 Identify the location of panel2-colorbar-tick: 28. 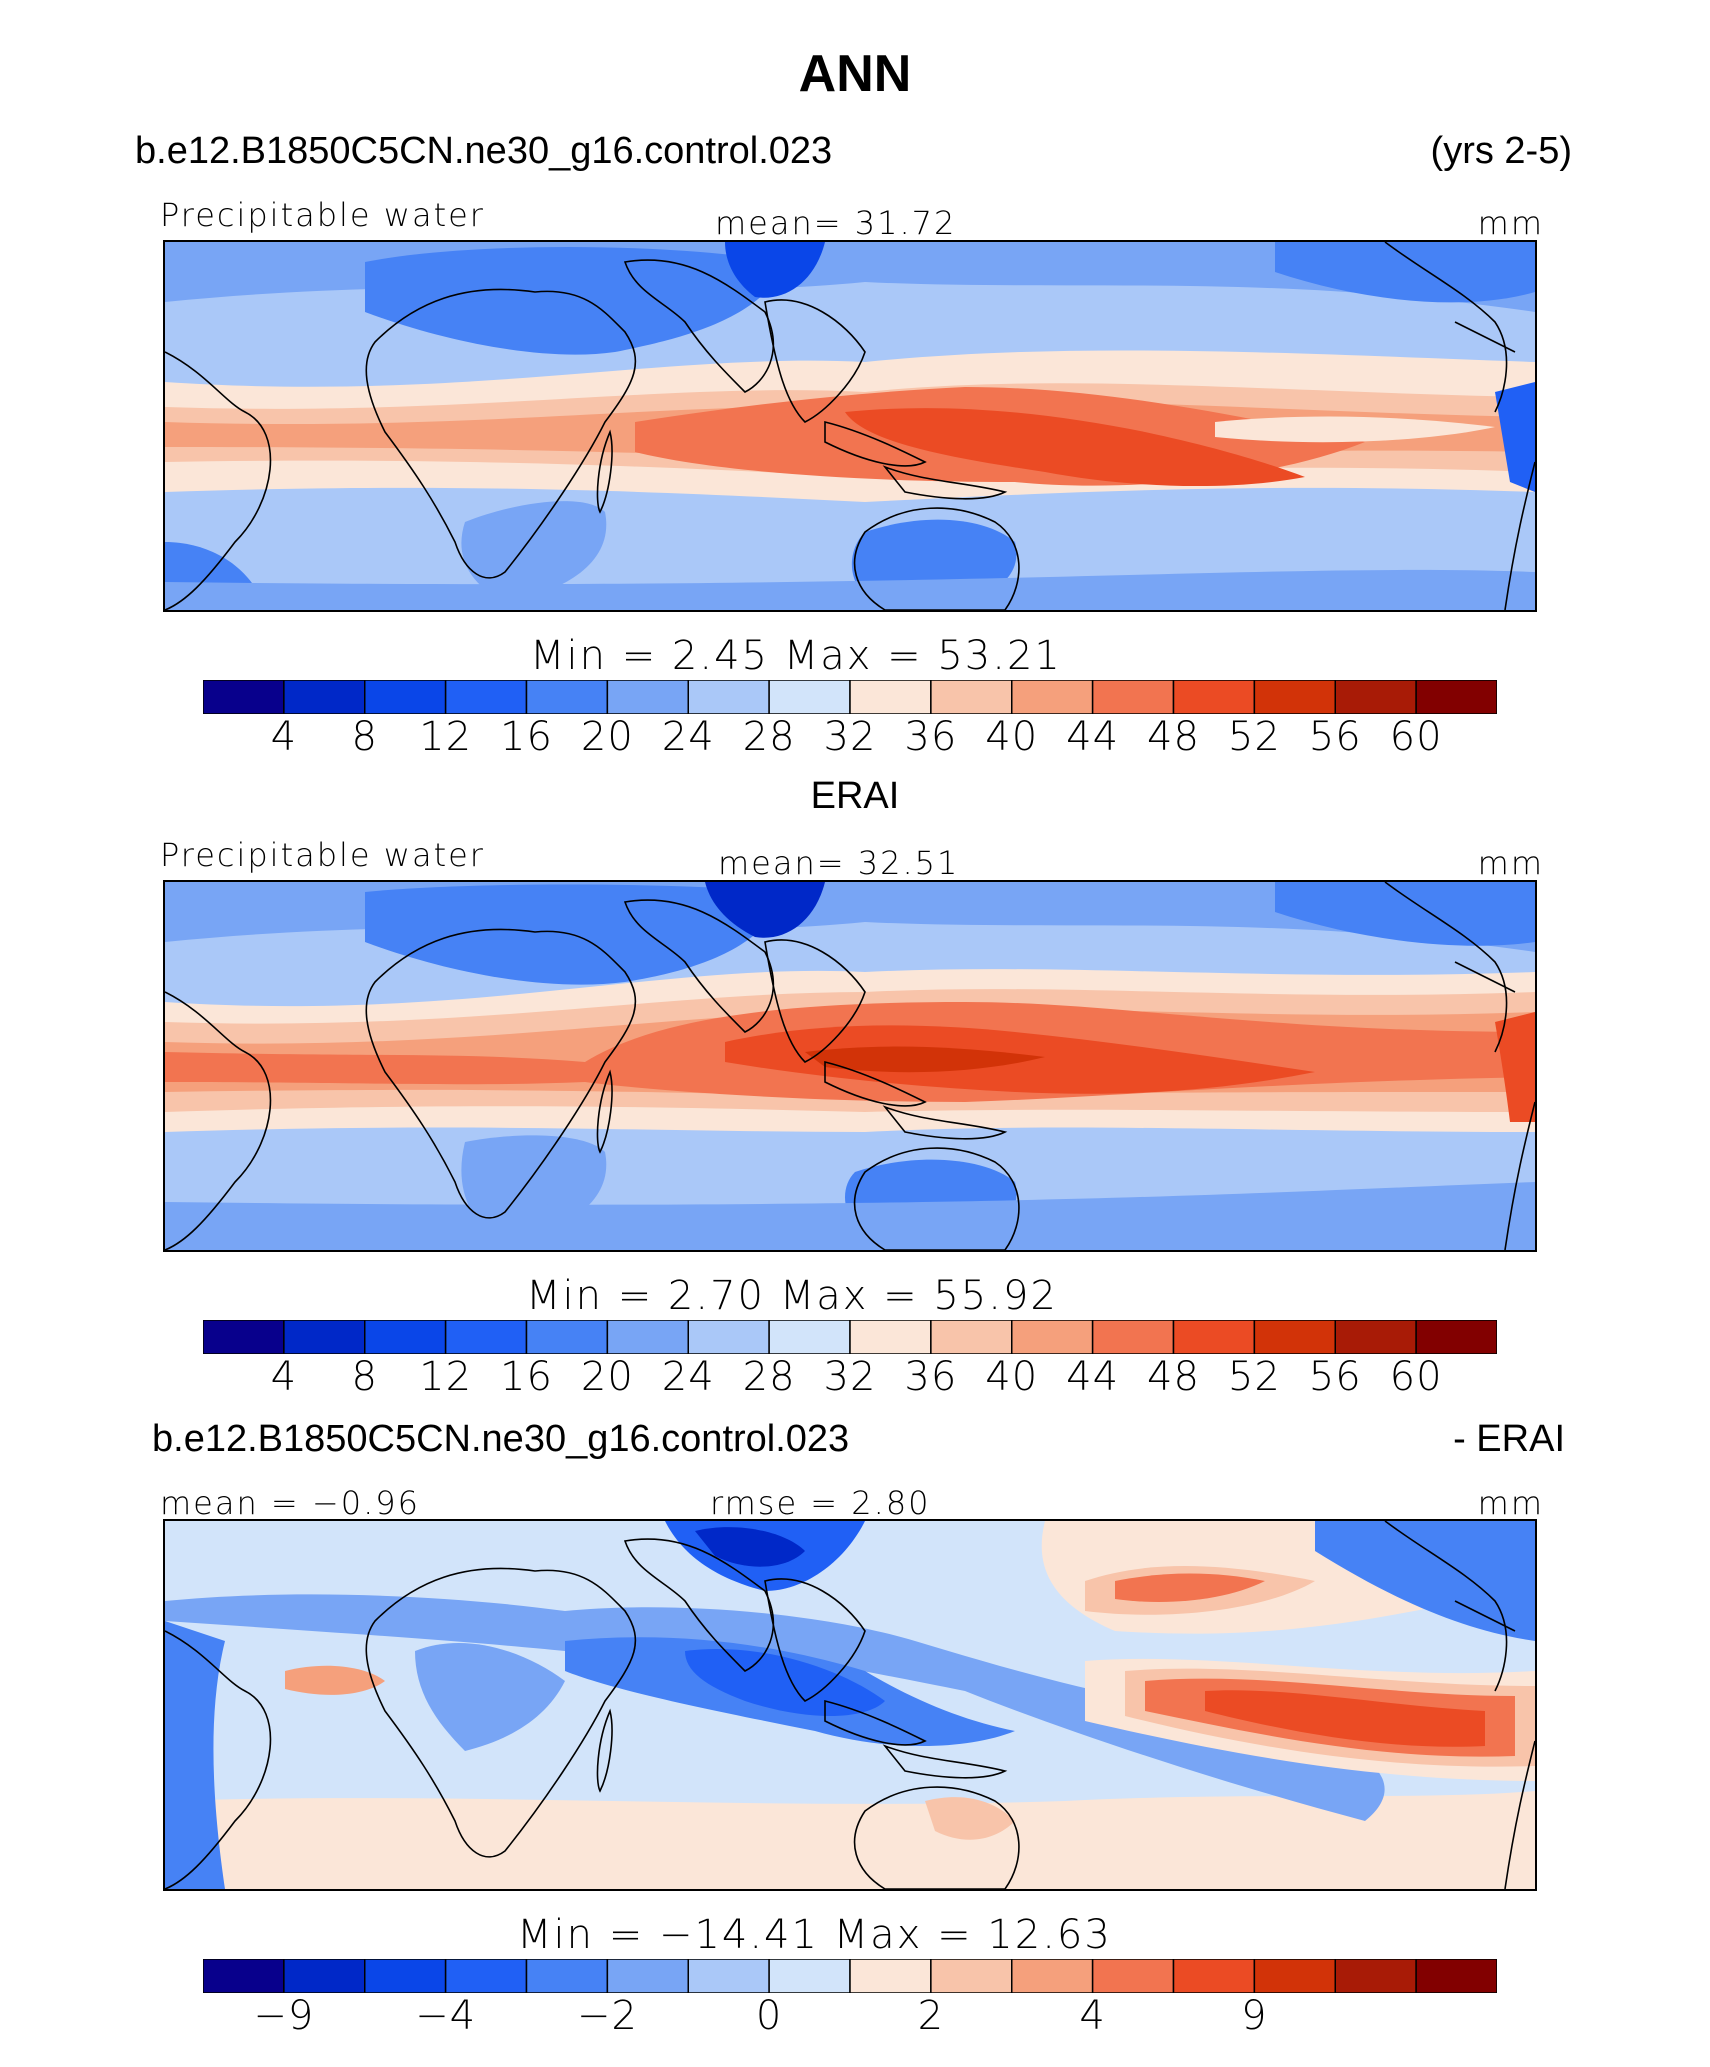
(769, 1377).